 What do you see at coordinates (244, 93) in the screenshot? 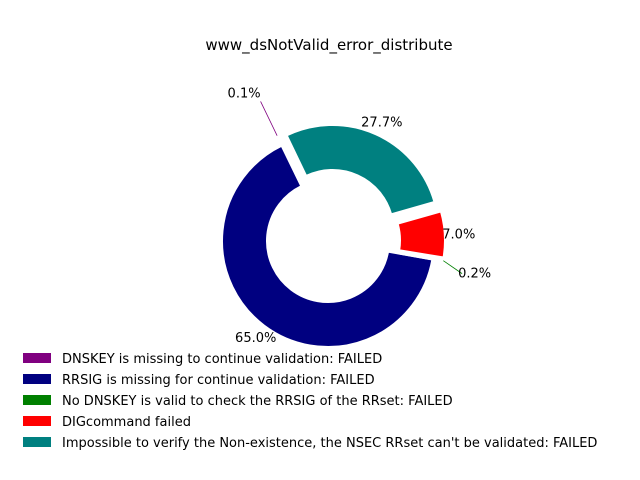
I see `slice-percentage-label: 0.1%` at bounding box center [244, 93].